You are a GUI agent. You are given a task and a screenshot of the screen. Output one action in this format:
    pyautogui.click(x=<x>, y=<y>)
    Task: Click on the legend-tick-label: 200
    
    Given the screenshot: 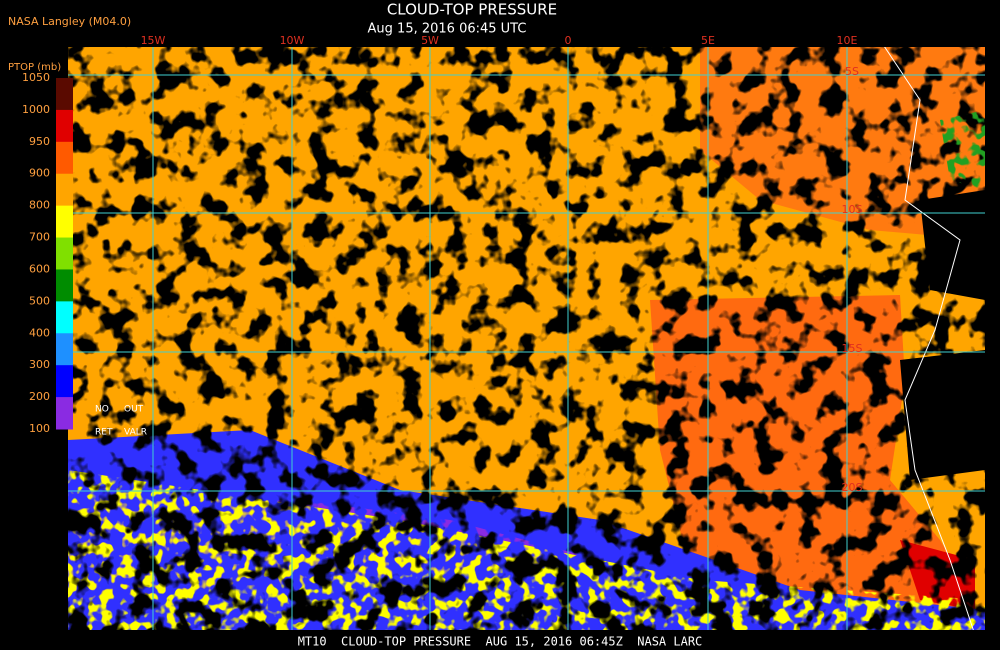 What is the action you would take?
    pyautogui.click(x=39, y=396)
    